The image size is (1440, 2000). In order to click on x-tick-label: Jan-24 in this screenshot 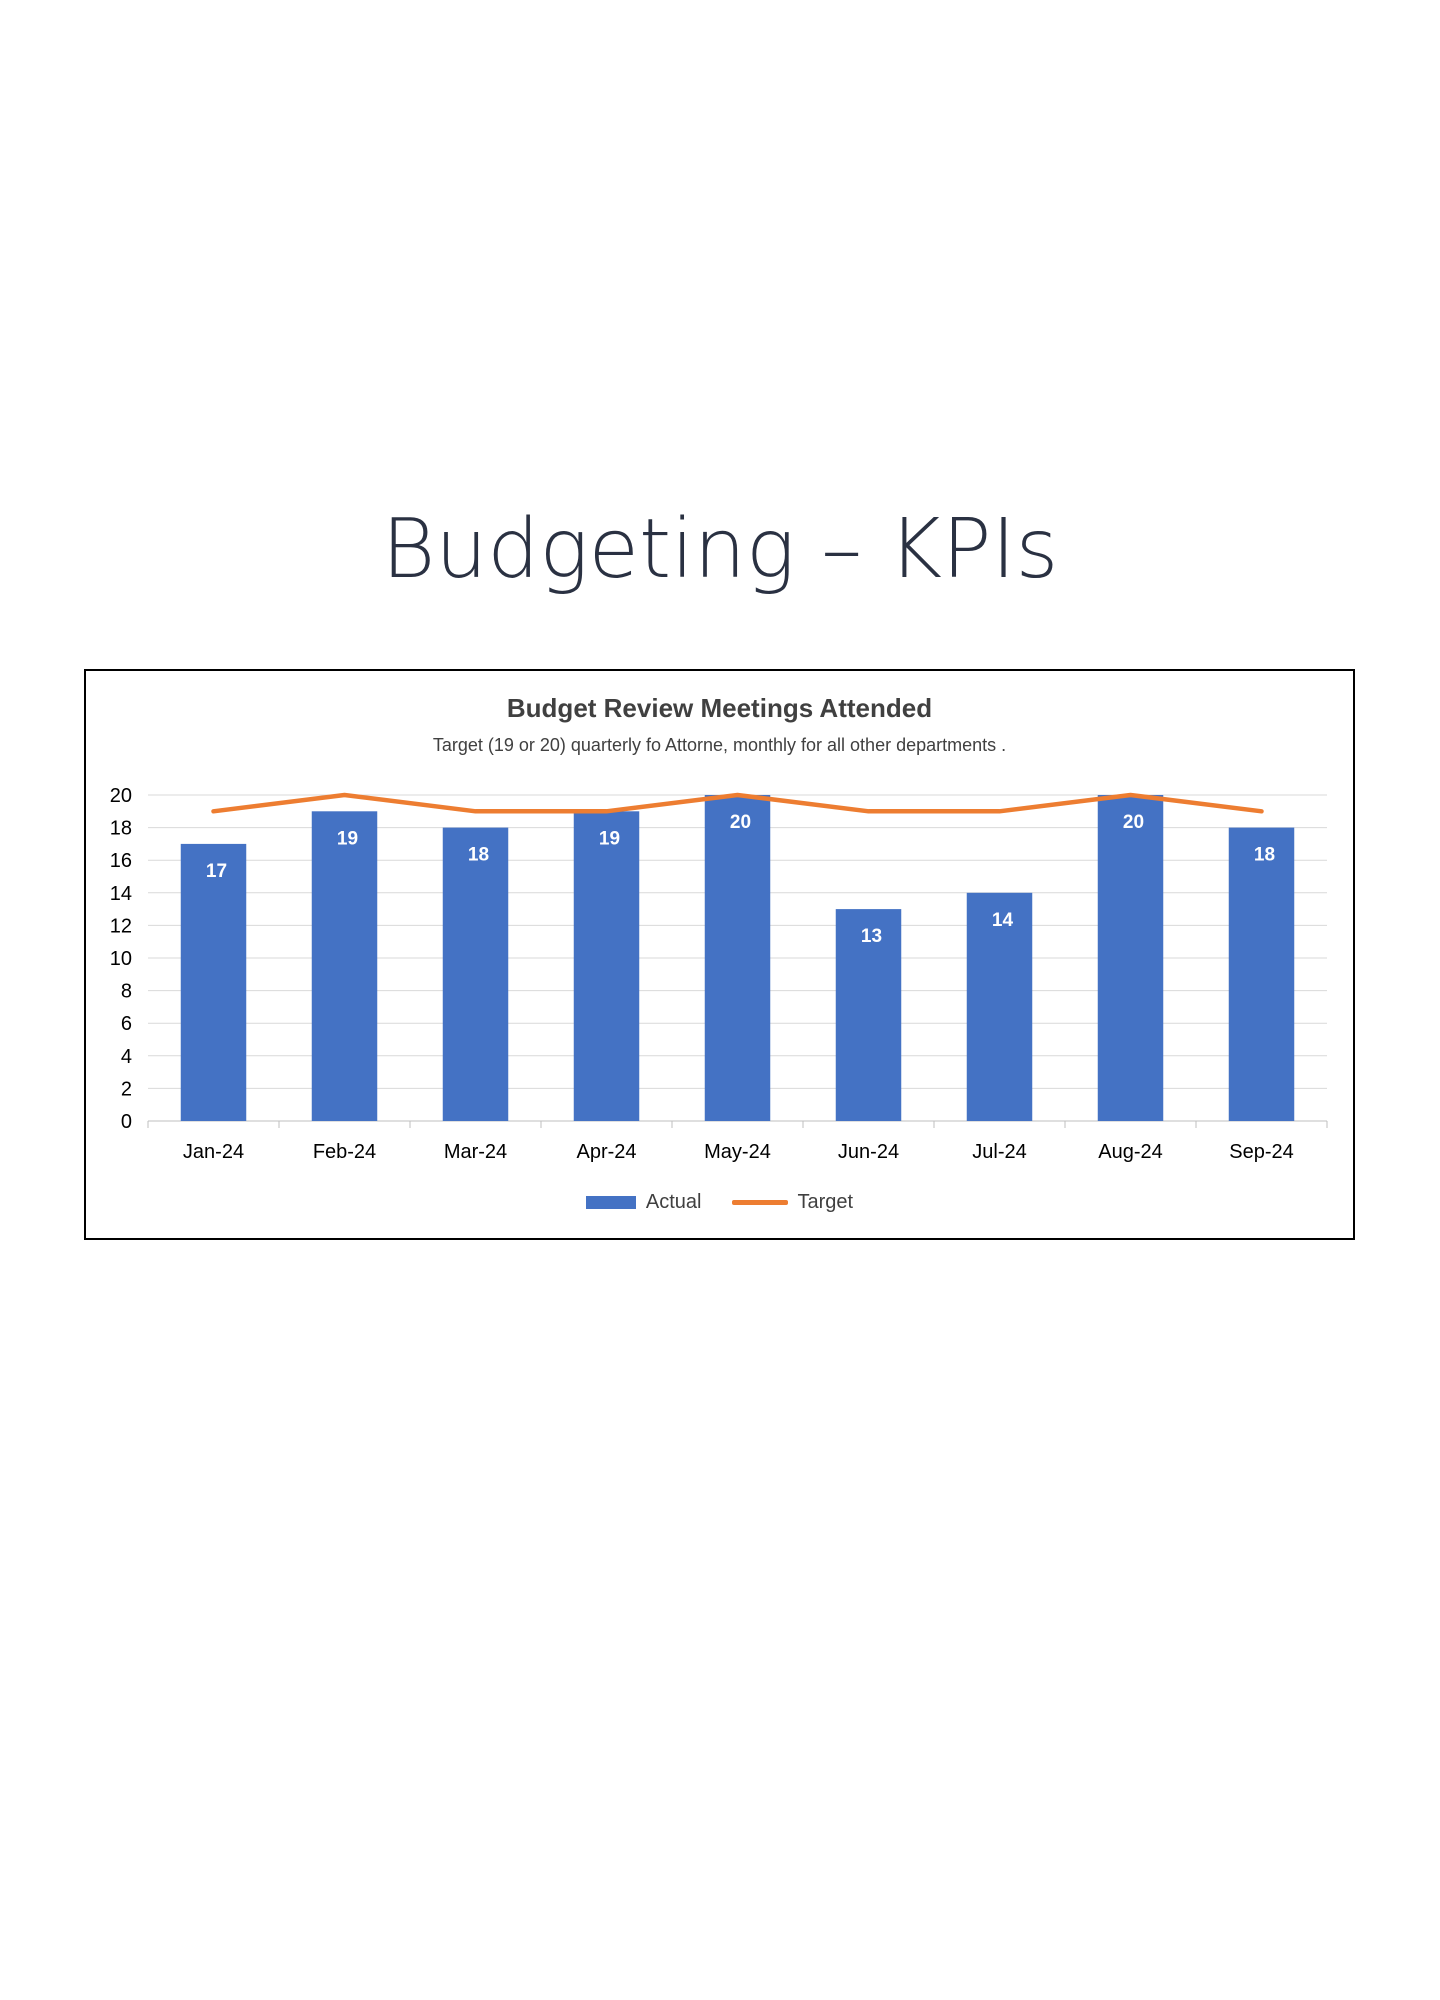, I will do `click(213, 1152)`.